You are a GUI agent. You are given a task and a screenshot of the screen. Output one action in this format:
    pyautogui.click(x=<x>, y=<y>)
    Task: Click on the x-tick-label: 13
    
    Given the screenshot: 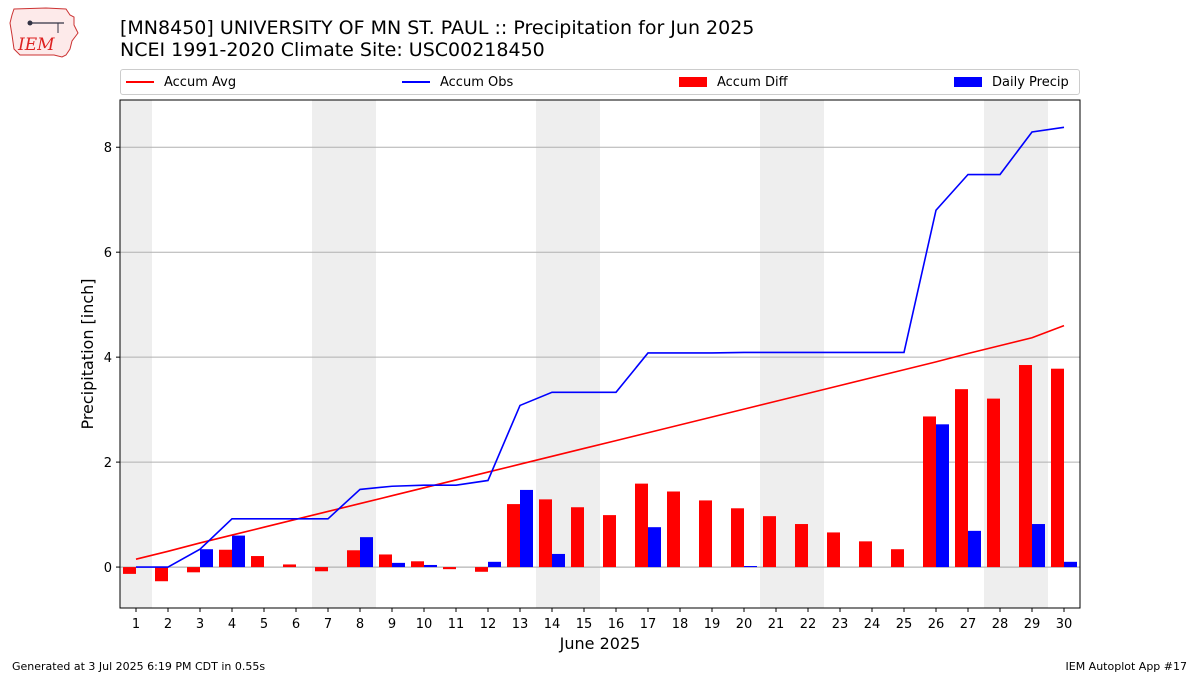 What is the action you would take?
    pyautogui.click(x=520, y=624)
    